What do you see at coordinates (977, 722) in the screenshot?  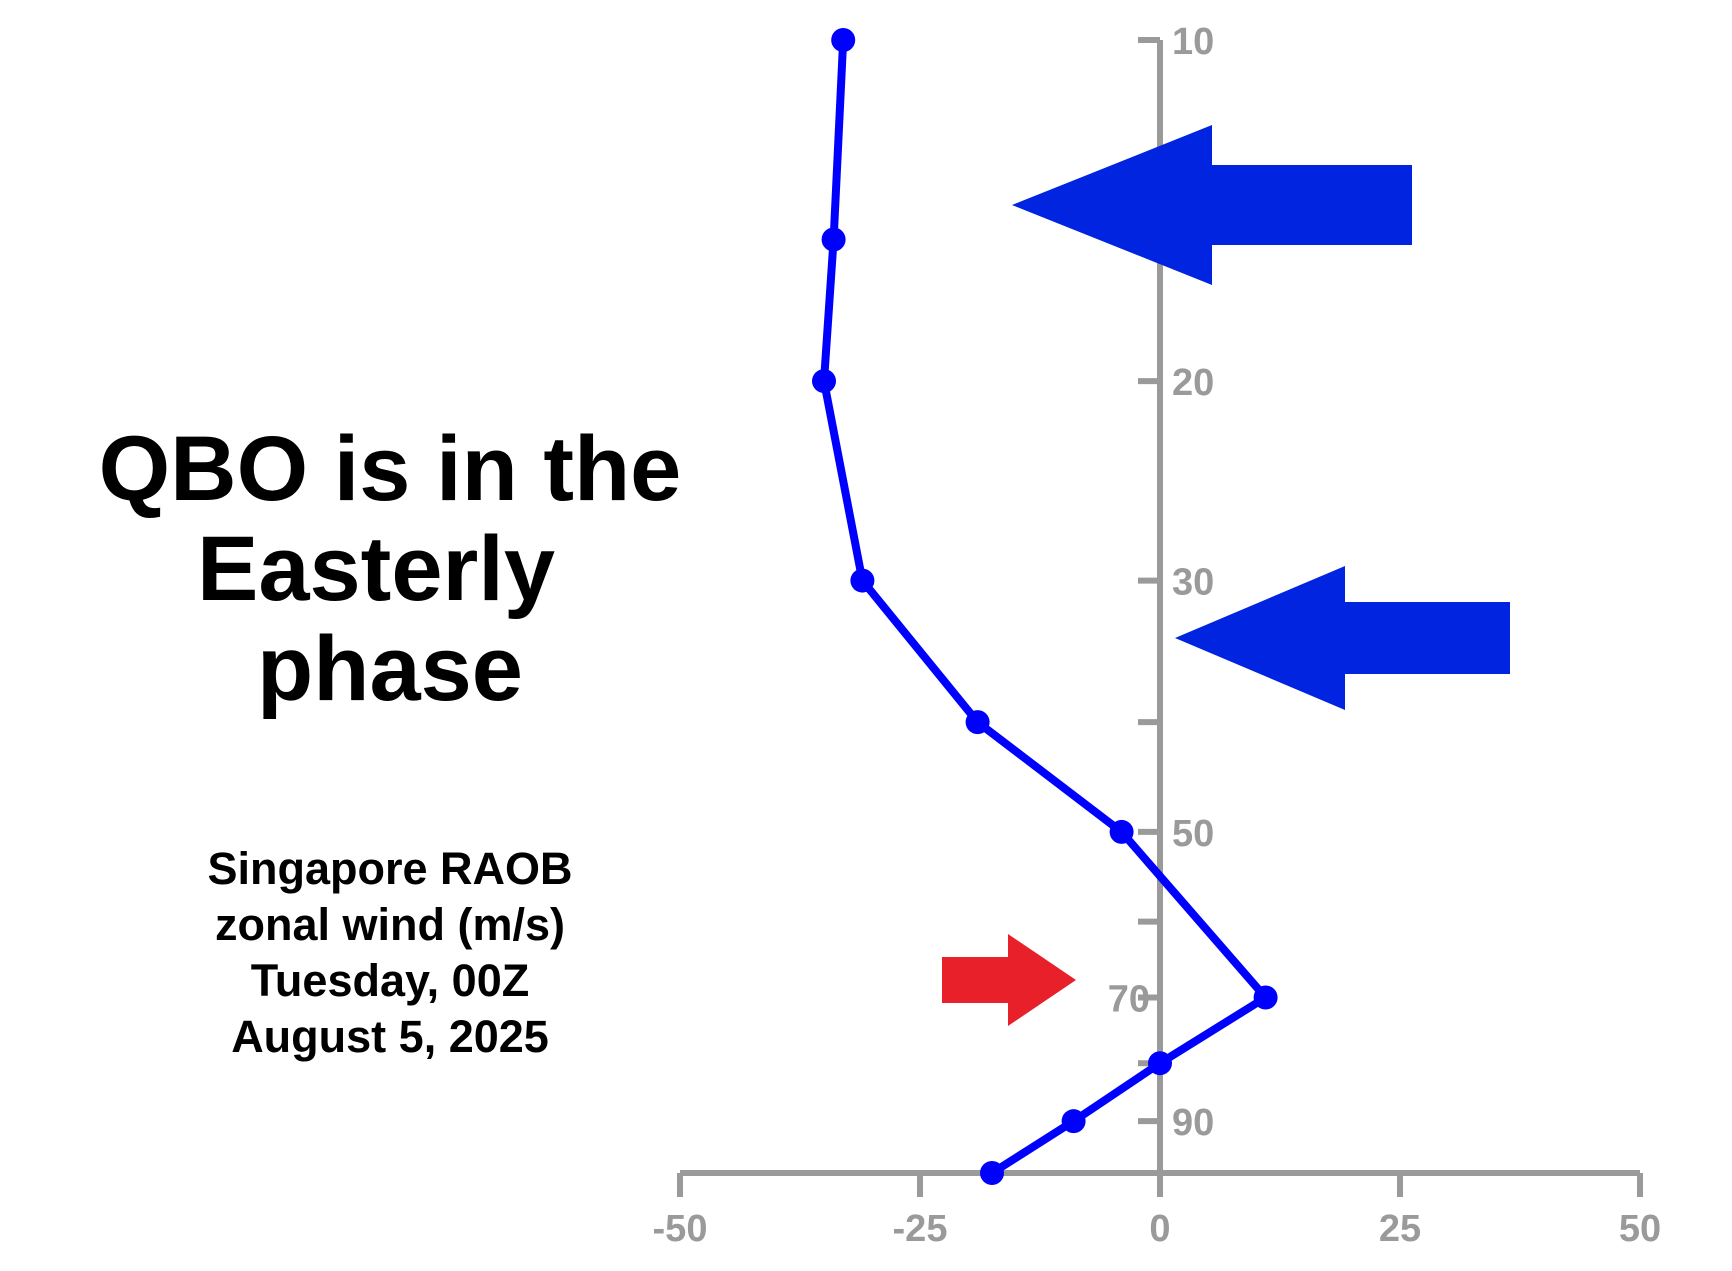 I see `data-point-40hpa` at bounding box center [977, 722].